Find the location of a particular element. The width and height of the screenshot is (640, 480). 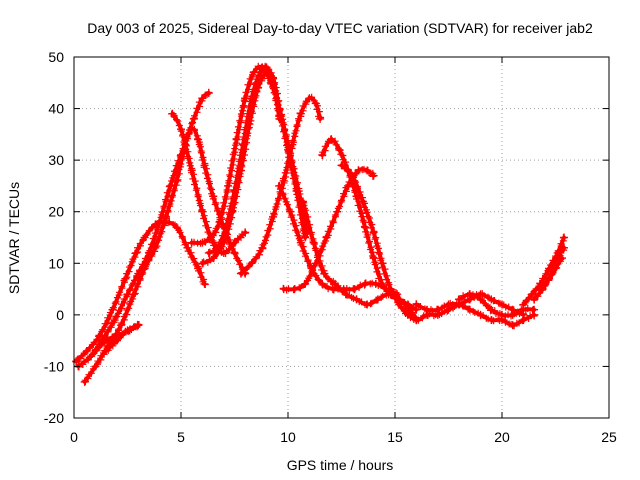

y-tick-label: 30 is located at coordinates (56, 160).